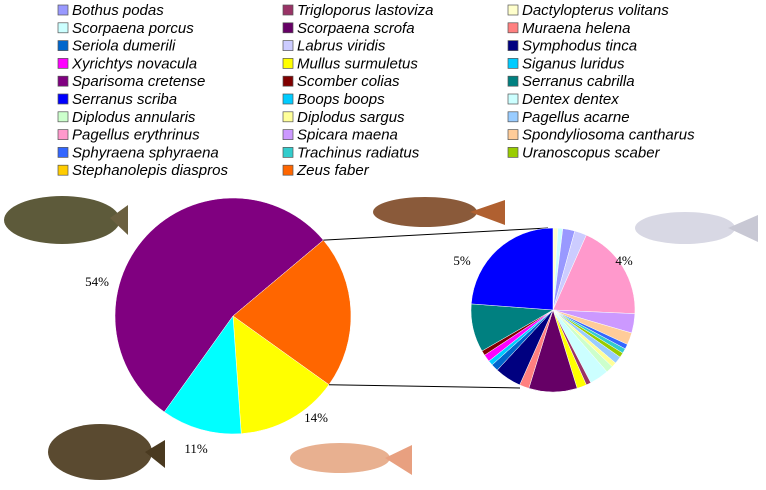  Describe the element at coordinates (347, 135) in the screenshot. I see `legend-label: Spicara maena` at that location.